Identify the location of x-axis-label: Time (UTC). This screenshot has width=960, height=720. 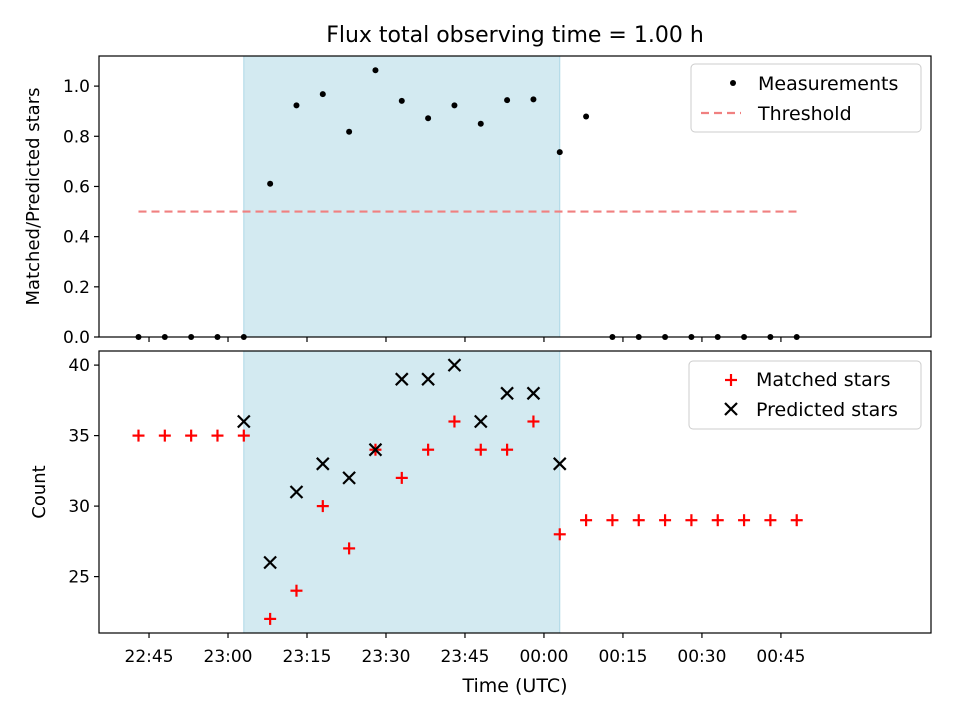
(514, 686).